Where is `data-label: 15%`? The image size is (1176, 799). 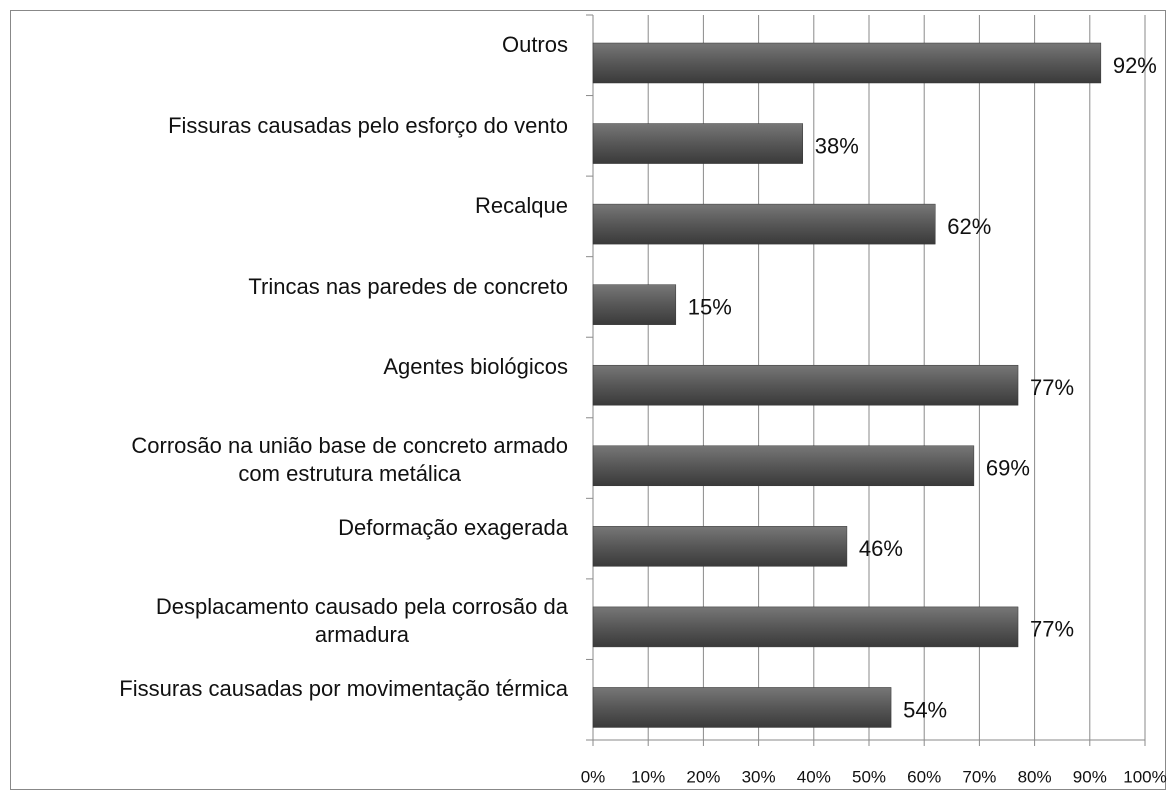 data-label: 15% is located at coordinates (710, 306).